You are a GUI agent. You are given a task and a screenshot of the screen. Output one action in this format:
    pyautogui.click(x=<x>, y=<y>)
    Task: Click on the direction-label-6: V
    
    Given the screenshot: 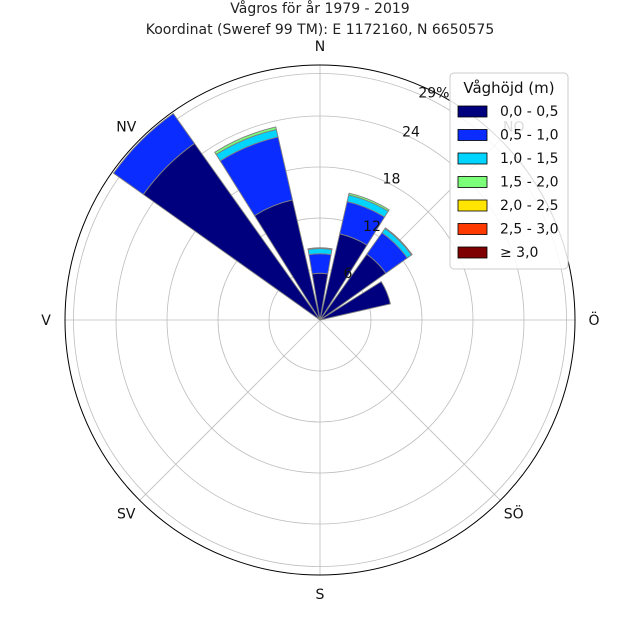 What is the action you would take?
    pyautogui.click(x=46, y=321)
    